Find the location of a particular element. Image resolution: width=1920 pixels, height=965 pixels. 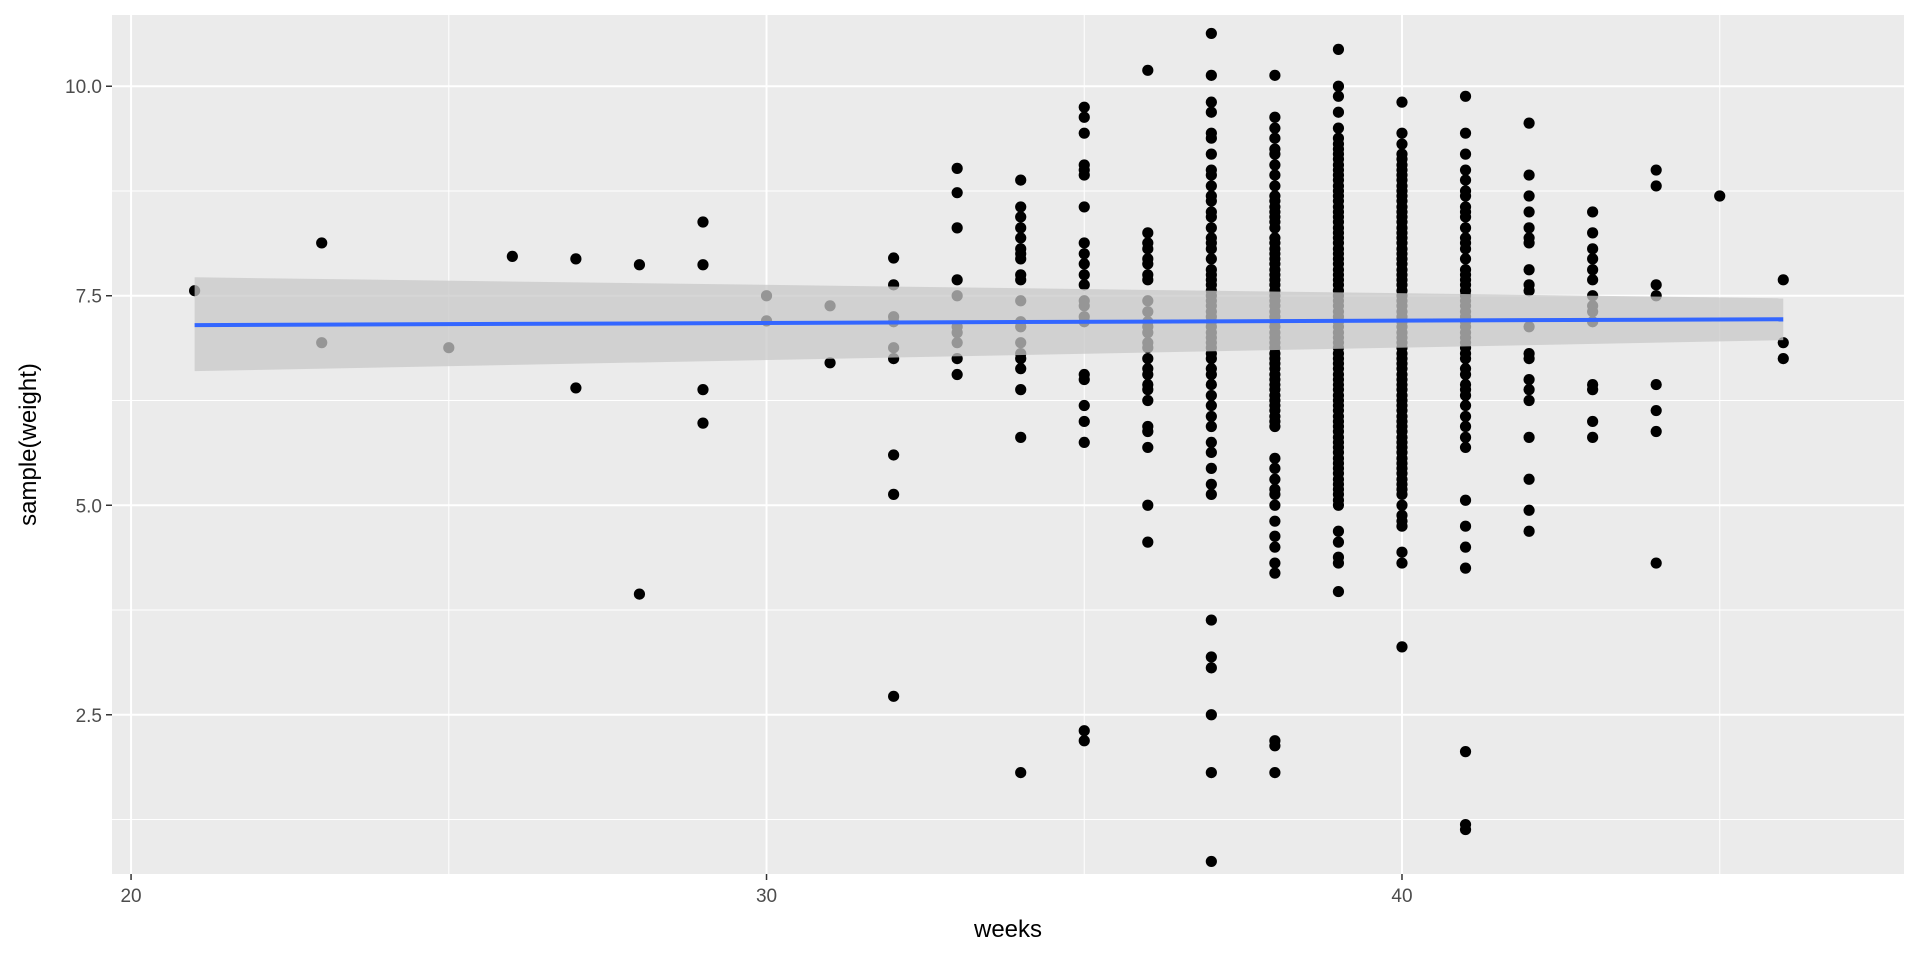

regression-line is located at coordinates (989, 322).